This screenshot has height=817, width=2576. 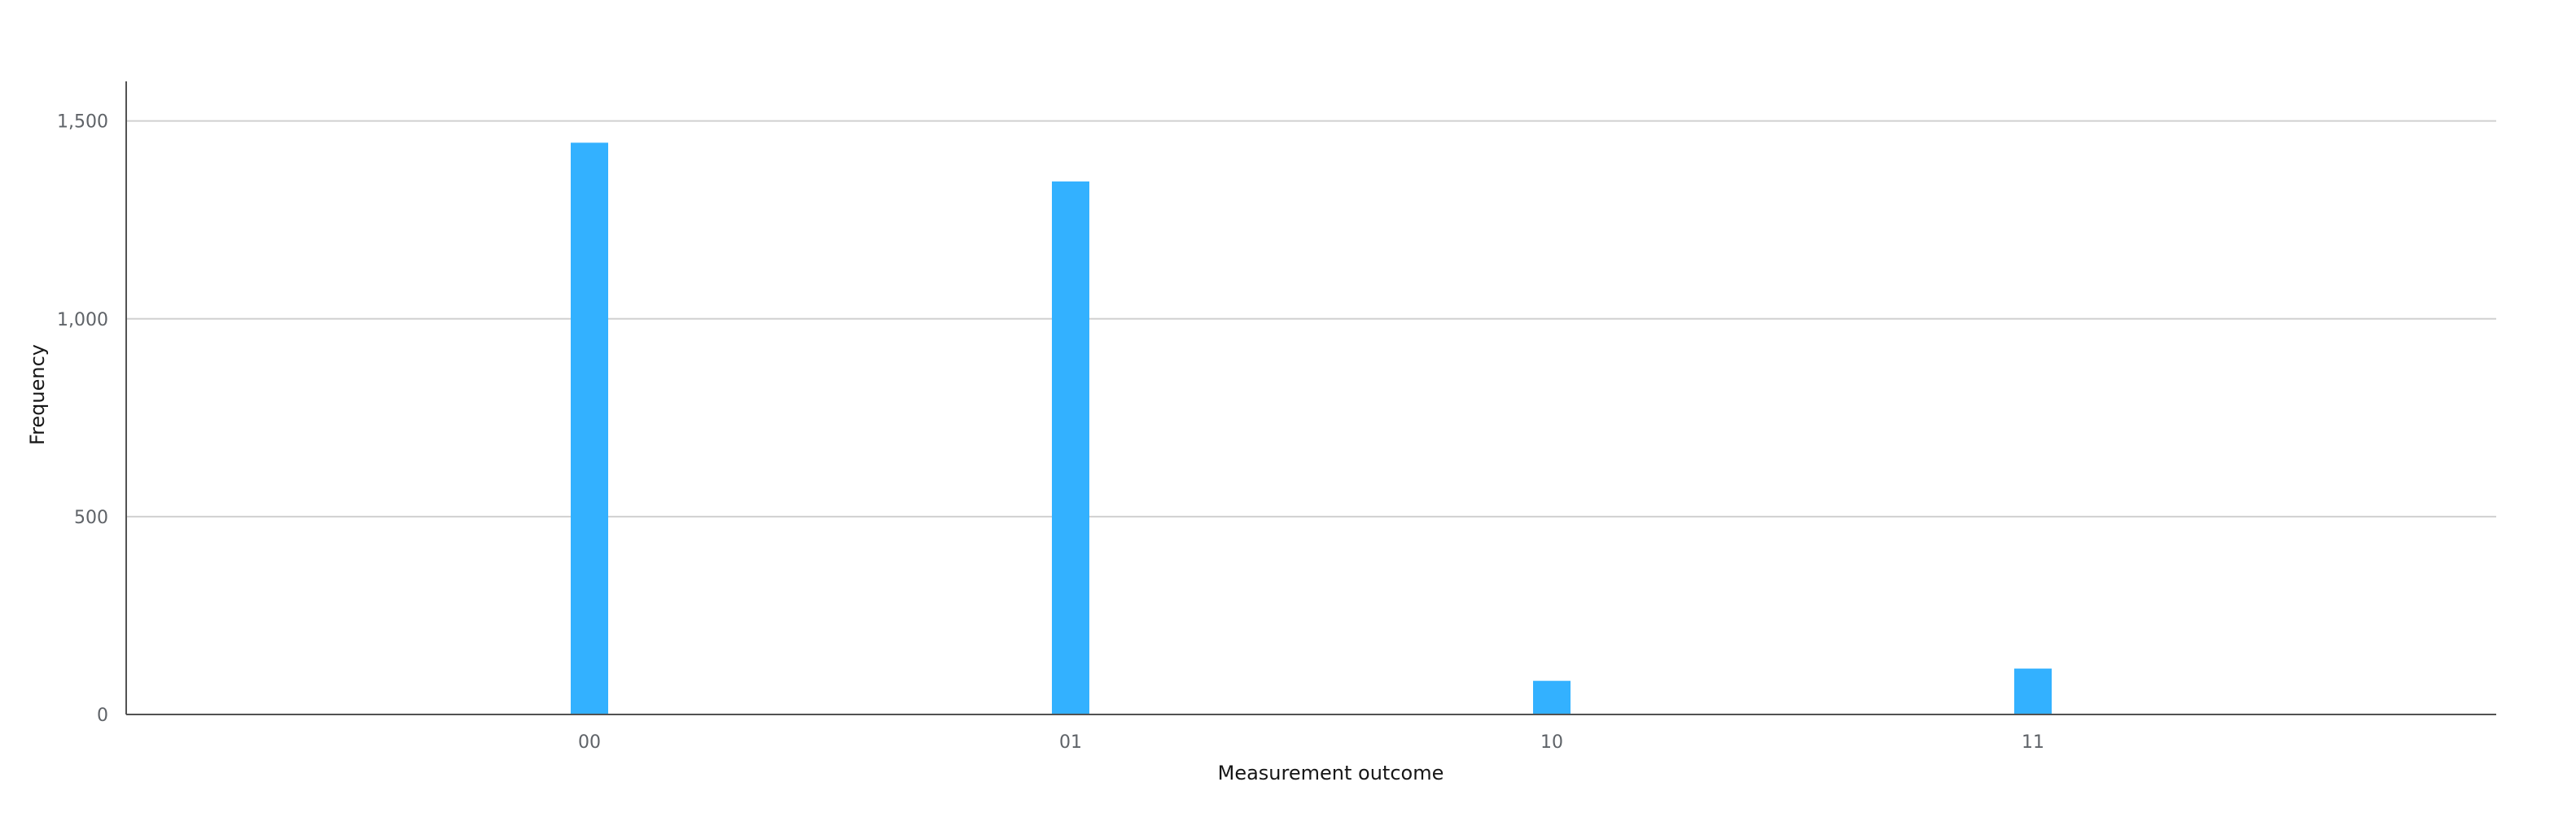 What do you see at coordinates (37, 394) in the screenshot?
I see `y-axis-title: Frequency` at bounding box center [37, 394].